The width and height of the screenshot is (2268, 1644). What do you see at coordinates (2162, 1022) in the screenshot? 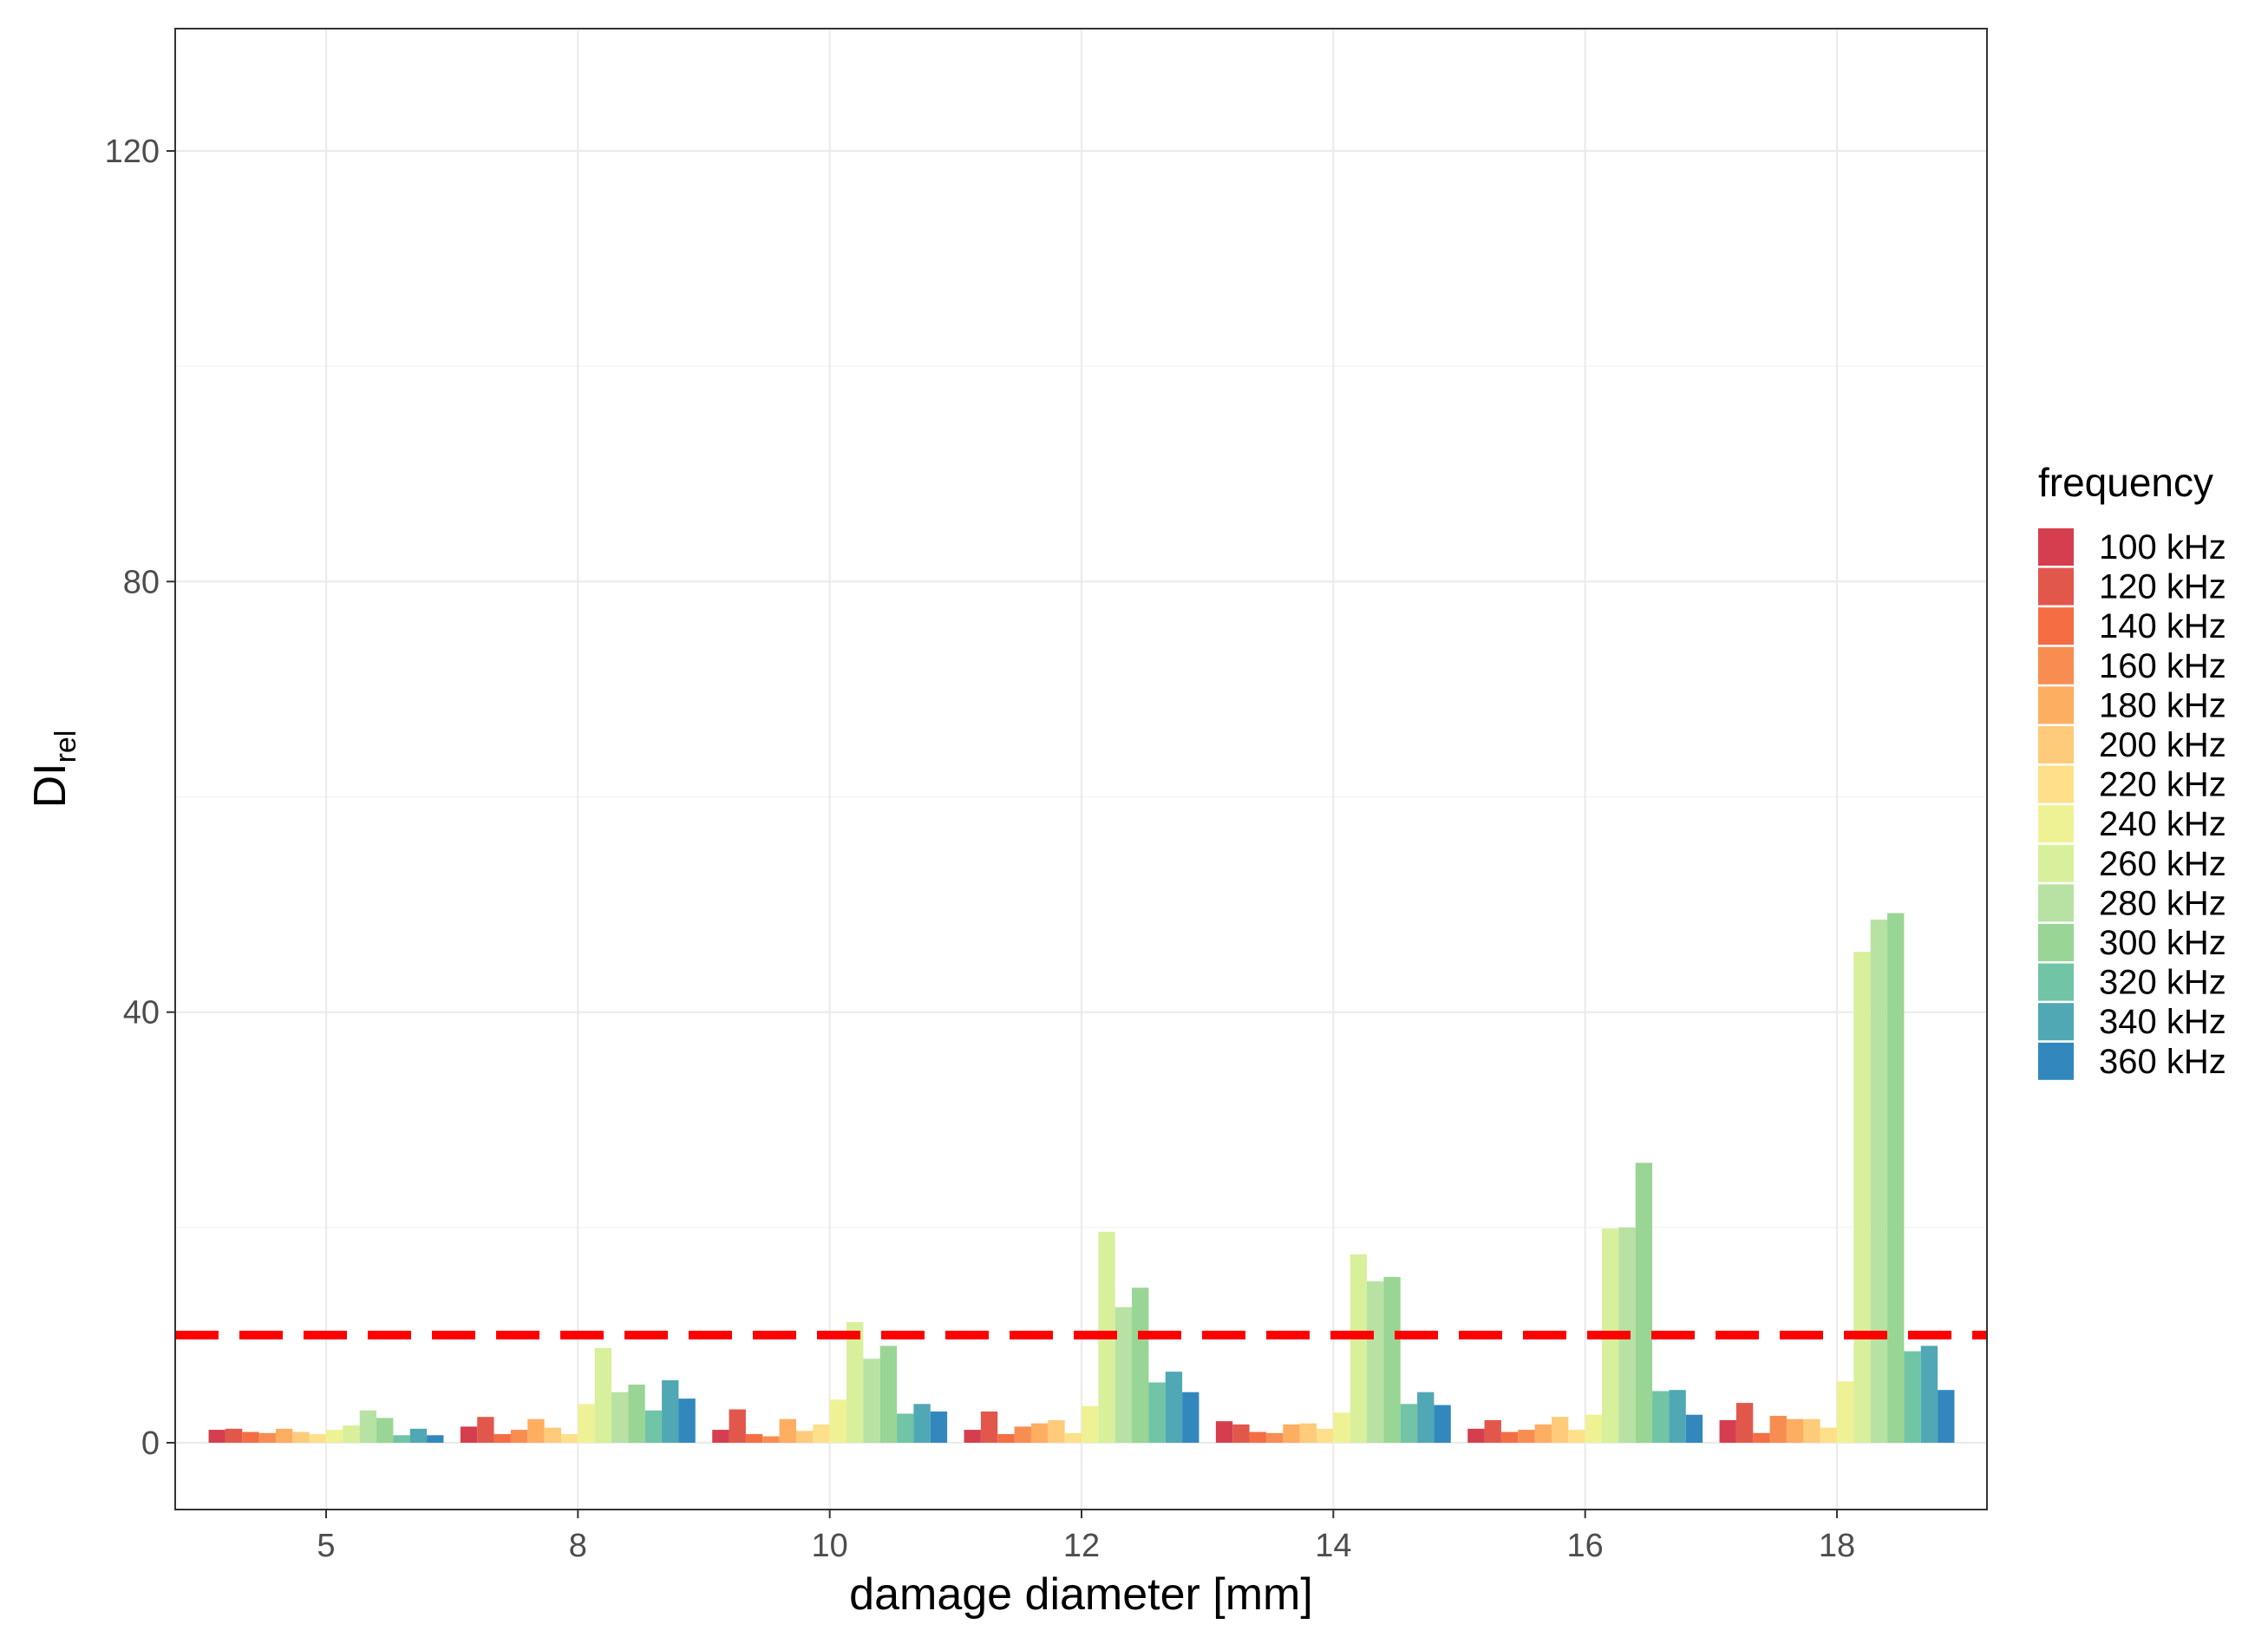
I see `legend-label: 340 kHz` at bounding box center [2162, 1022].